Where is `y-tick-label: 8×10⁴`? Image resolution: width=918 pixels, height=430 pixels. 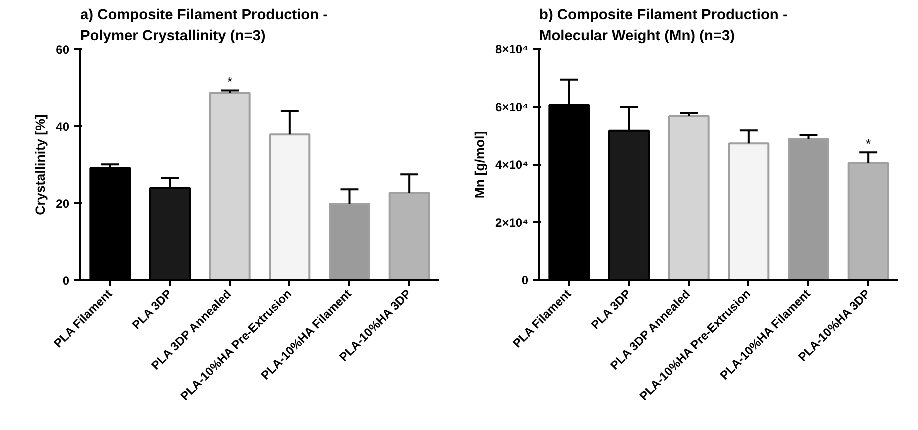
y-tick-label: 8×10⁴ is located at coordinates (512, 49).